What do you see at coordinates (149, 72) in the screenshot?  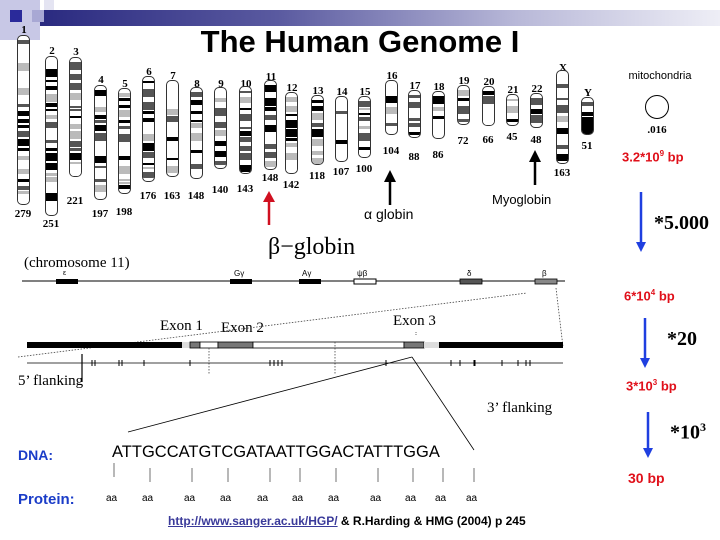 I see `chromosome-label: 6` at bounding box center [149, 72].